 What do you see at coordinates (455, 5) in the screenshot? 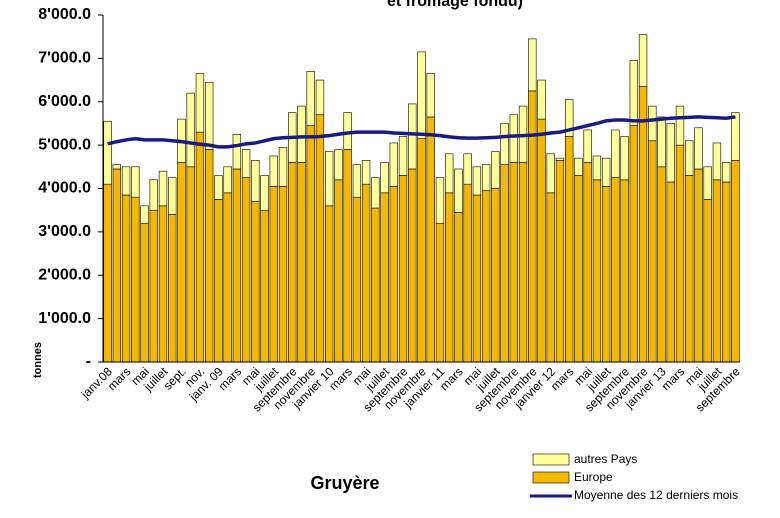
I see `chart-title: et fromage fondu)` at bounding box center [455, 5].